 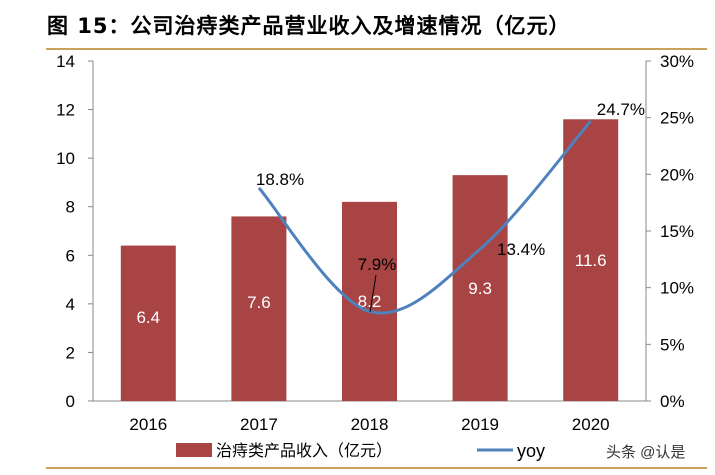 What do you see at coordinates (70, 304) in the screenshot?
I see `left-tick-label: 4` at bounding box center [70, 304].